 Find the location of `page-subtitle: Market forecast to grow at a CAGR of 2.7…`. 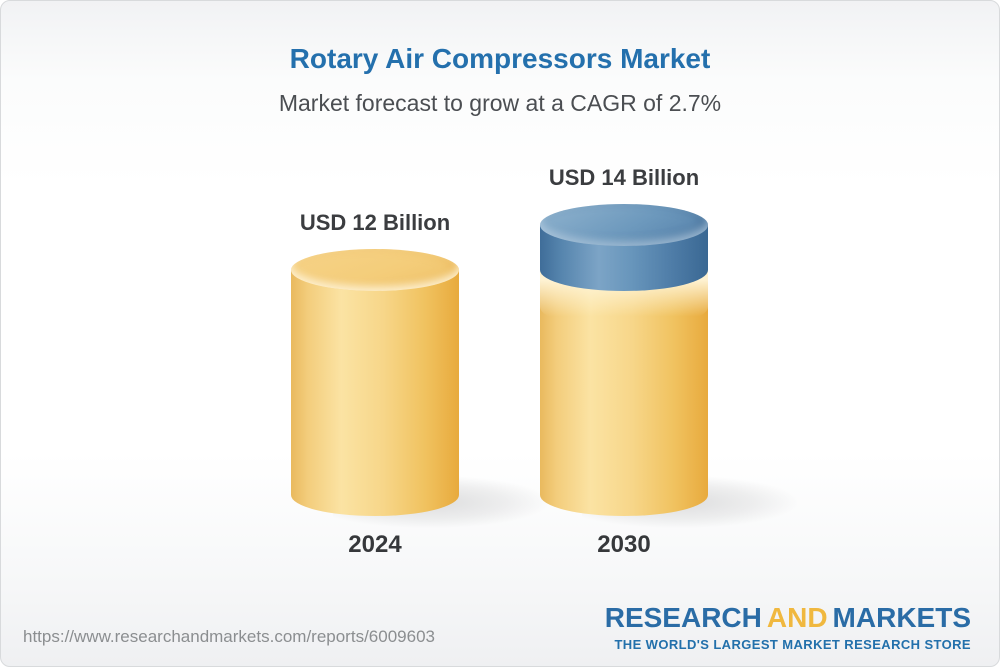

page-subtitle: Market forecast to grow at a CAGR of 2.7… is located at coordinates (500, 103).